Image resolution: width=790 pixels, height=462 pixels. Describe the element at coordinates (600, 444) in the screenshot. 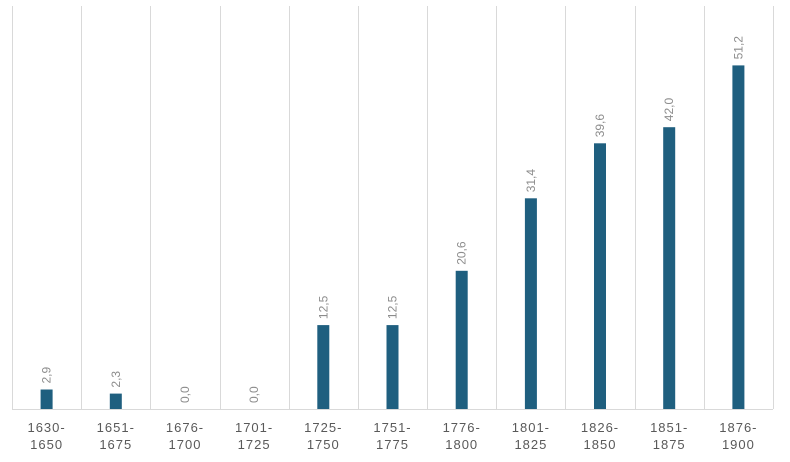

I see `x-tick-label: 1850` at that location.